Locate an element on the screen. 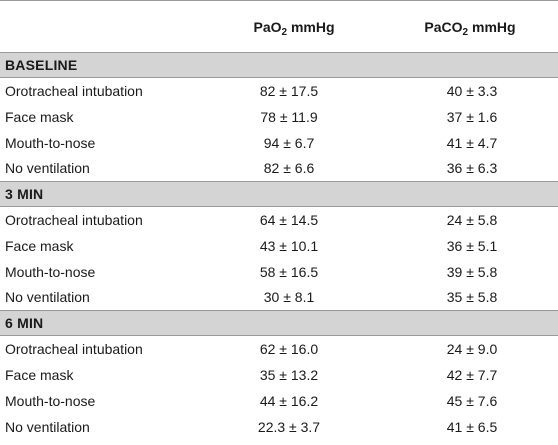 This screenshot has width=558, height=445. table-row: Mouth-to-nose 94 ± 6.7 41 ± 4.7 is located at coordinates (279, 143).